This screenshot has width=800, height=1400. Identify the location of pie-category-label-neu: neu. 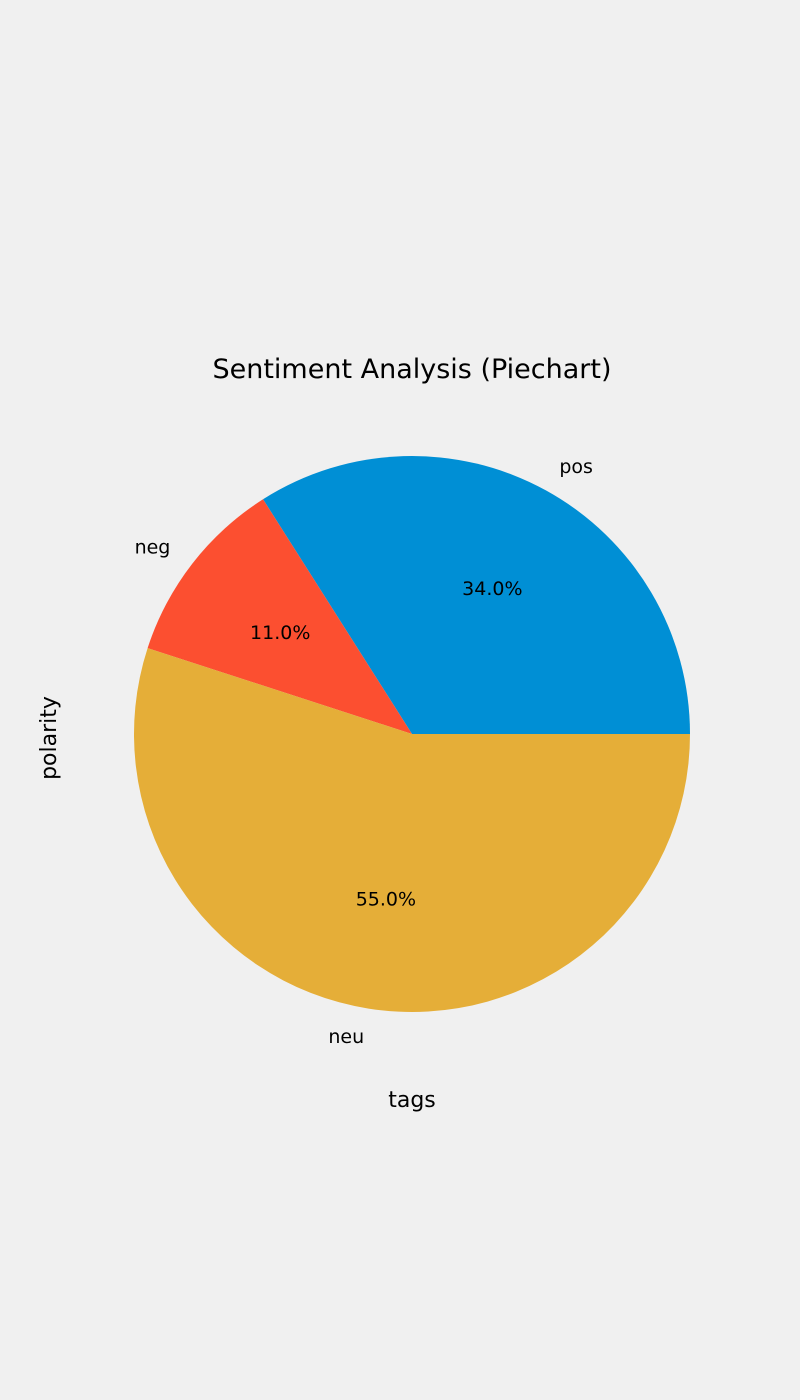
(346, 1037).